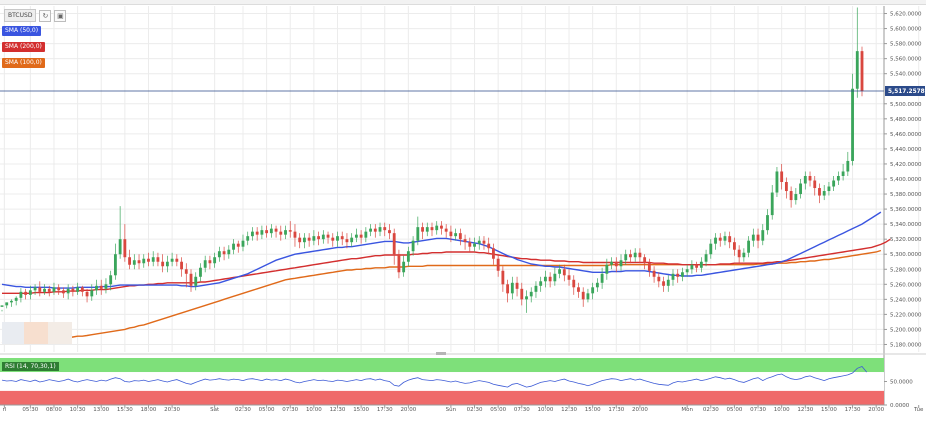 Image resolution: width=926 pixels, height=422 pixels. What do you see at coordinates (60, 15) in the screenshot?
I see `window-icon: ▣` at bounding box center [60, 15].